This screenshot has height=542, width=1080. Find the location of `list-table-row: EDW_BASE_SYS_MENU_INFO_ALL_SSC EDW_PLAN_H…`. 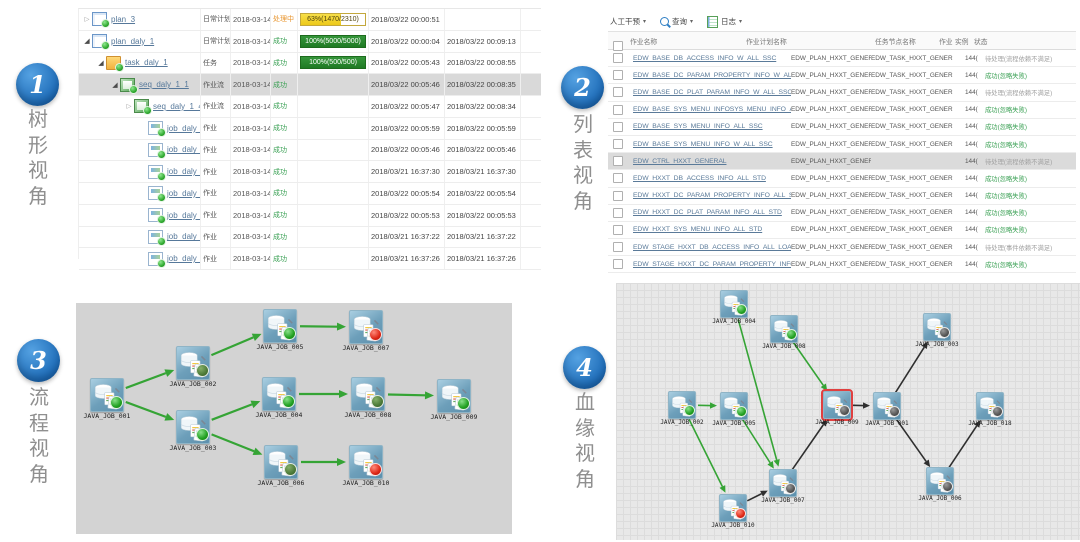

list-table-row: EDW_BASE_SYS_MENU_INFO_ALL_SSC EDW_PLAN_H… is located at coordinates (842, 127).